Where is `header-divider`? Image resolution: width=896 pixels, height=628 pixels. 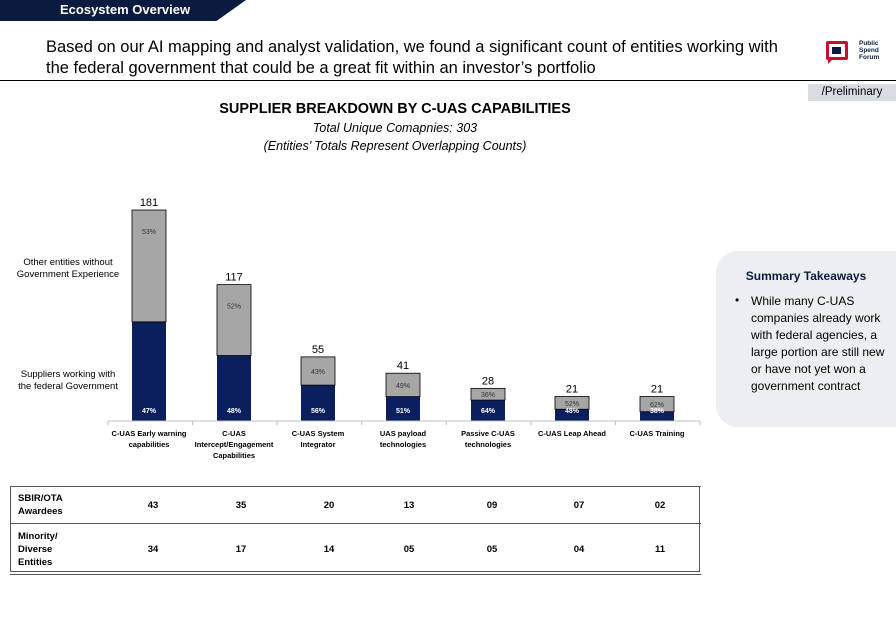 header-divider is located at coordinates (448, 80).